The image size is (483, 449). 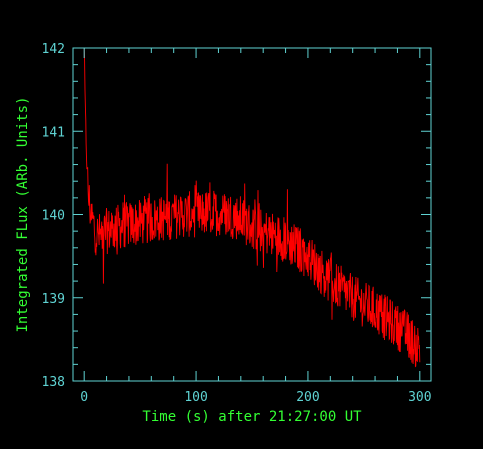 I want to click on y-tick-label: 141, so click(x=53, y=132).